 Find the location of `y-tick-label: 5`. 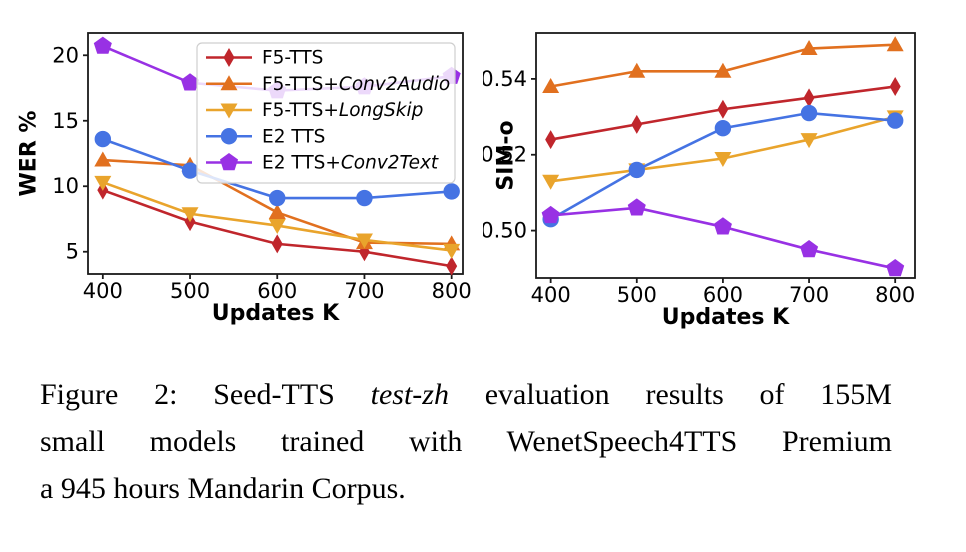

y-tick-label: 5 is located at coordinates (72, 252).